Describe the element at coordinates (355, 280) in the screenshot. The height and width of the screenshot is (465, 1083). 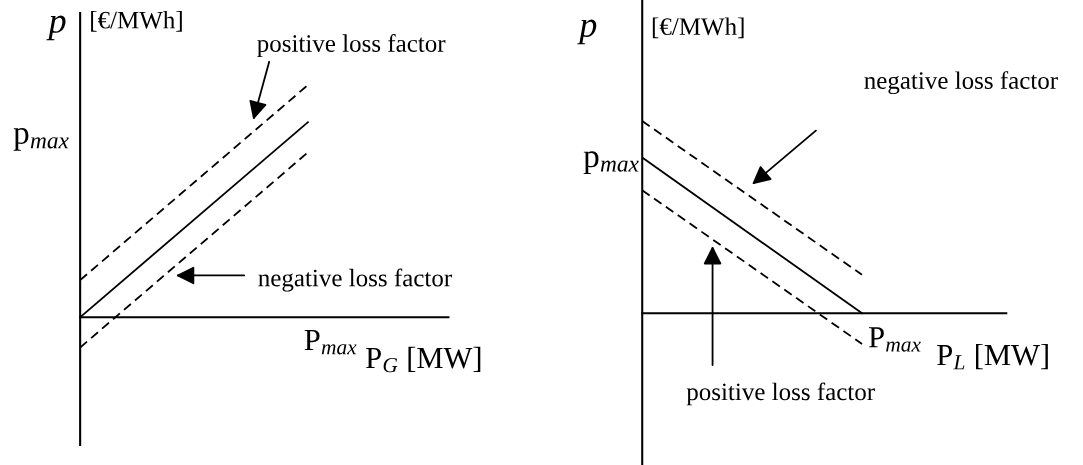
I see `annotation: negative loss factor` at that location.